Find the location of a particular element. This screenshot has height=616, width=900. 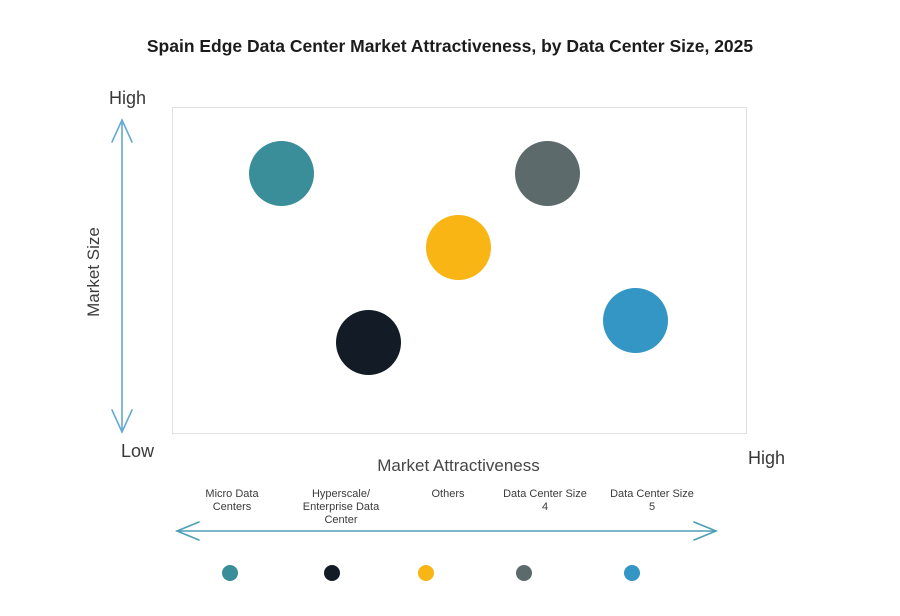

legend-label-micro-data-centers: Micro Data Centers is located at coordinates (232, 500).